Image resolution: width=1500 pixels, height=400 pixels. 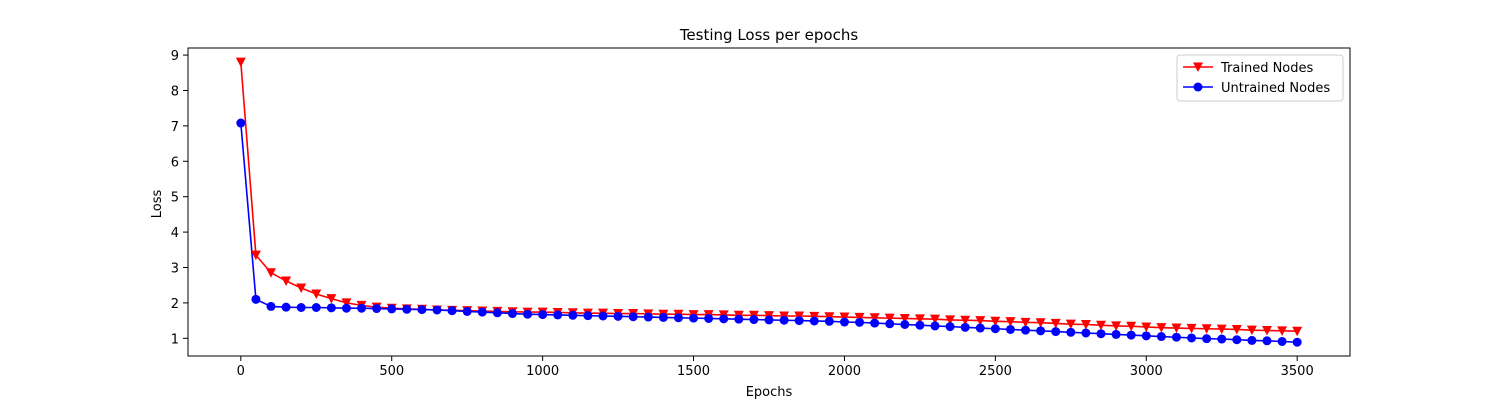 What do you see at coordinates (1198, 87) in the screenshot?
I see `legend-marker-untrained` at bounding box center [1198, 87].